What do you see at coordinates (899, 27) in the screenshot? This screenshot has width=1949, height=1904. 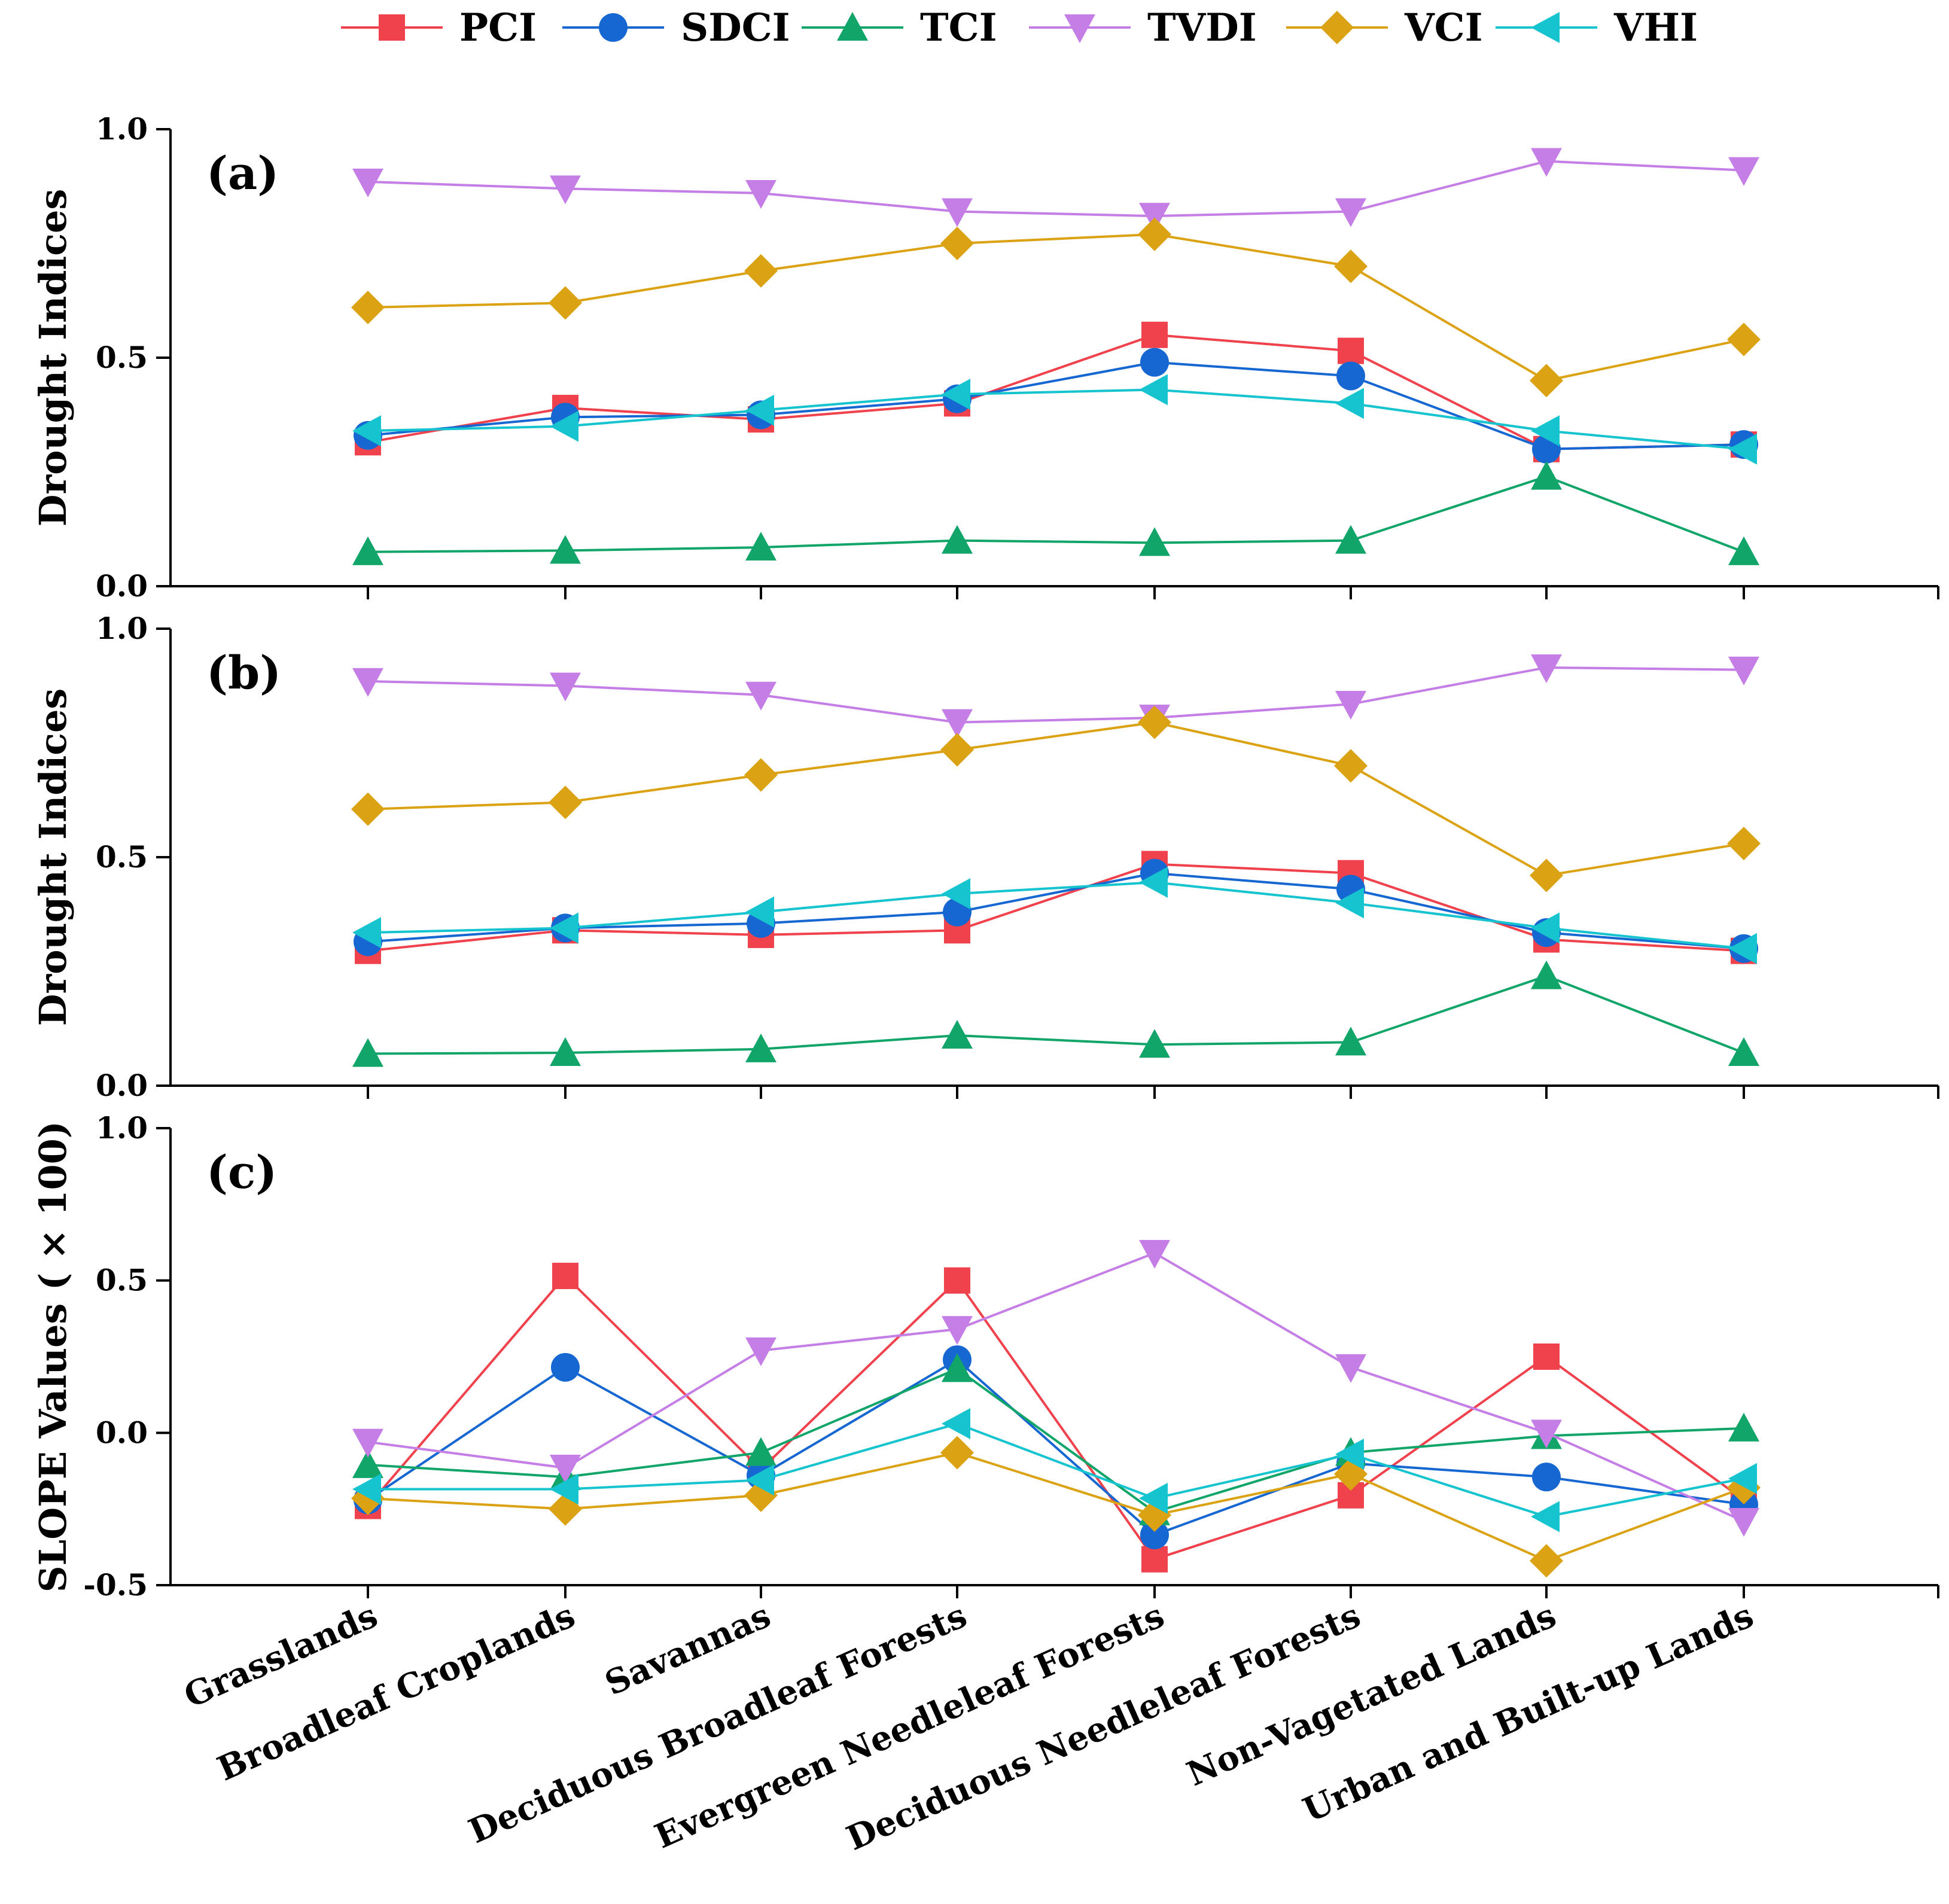 I see `legend-item-tci: TCI` at bounding box center [899, 27].